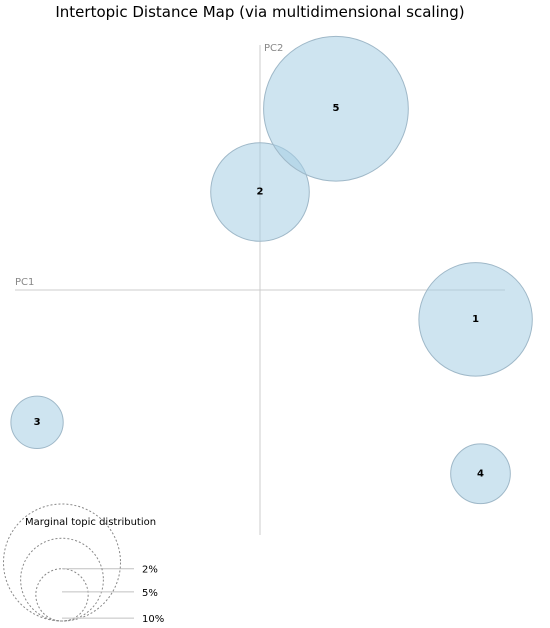 The width and height of the screenshot is (550, 628). I want to click on topic-bubble-4: 4, so click(480, 474).